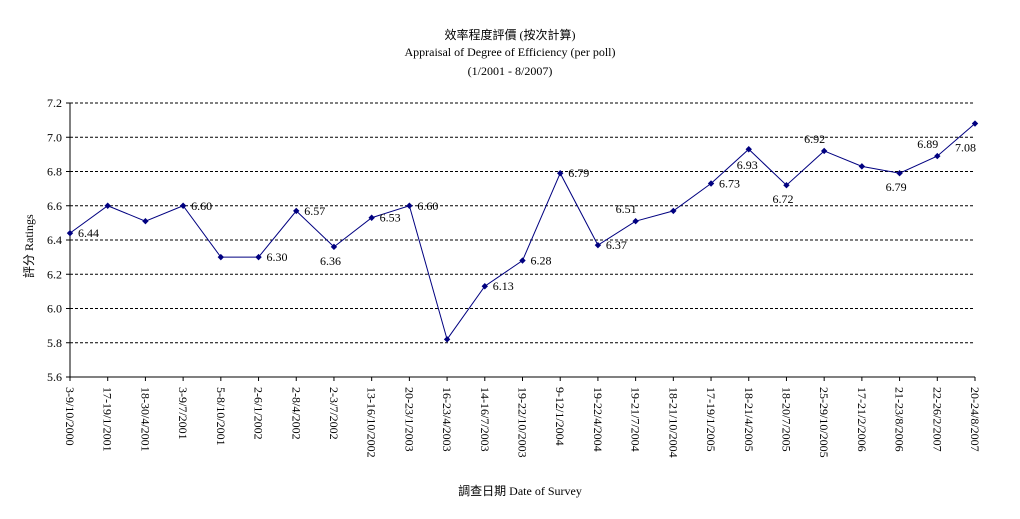 The height and width of the screenshot is (519, 1020). I want to click on data-label: 6.51, so click(626, 209).